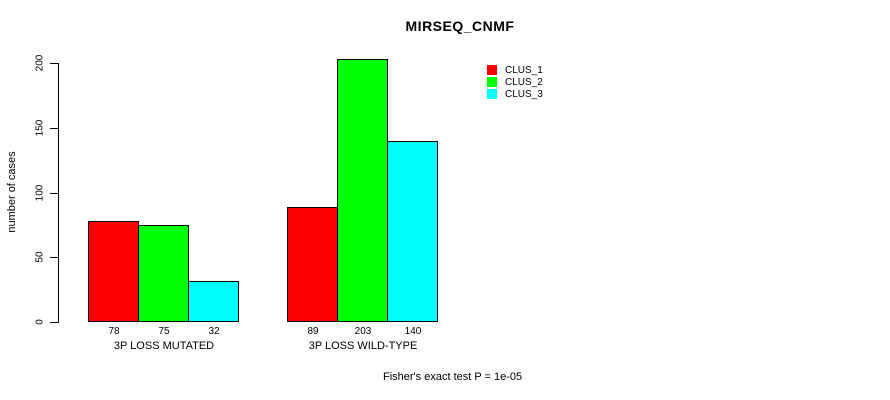 The height and width of the screenshot is (400, 890). What do you see at coordinates (413, 331) in the screenshot?
I see `bar-value-label: 140` at bounding box center [413, 331].